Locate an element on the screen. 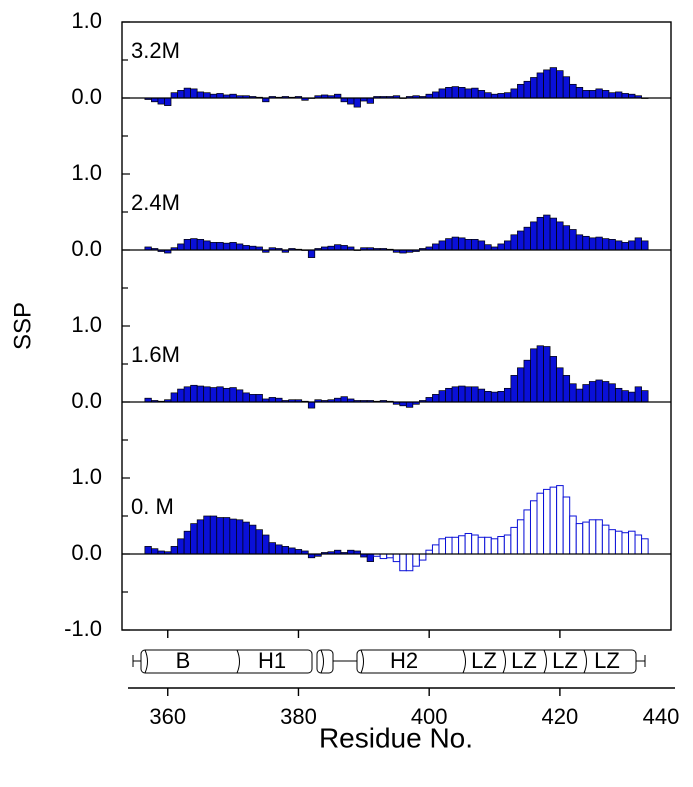  y-tick-label: -1.0 is located at coordinates (83, 628).